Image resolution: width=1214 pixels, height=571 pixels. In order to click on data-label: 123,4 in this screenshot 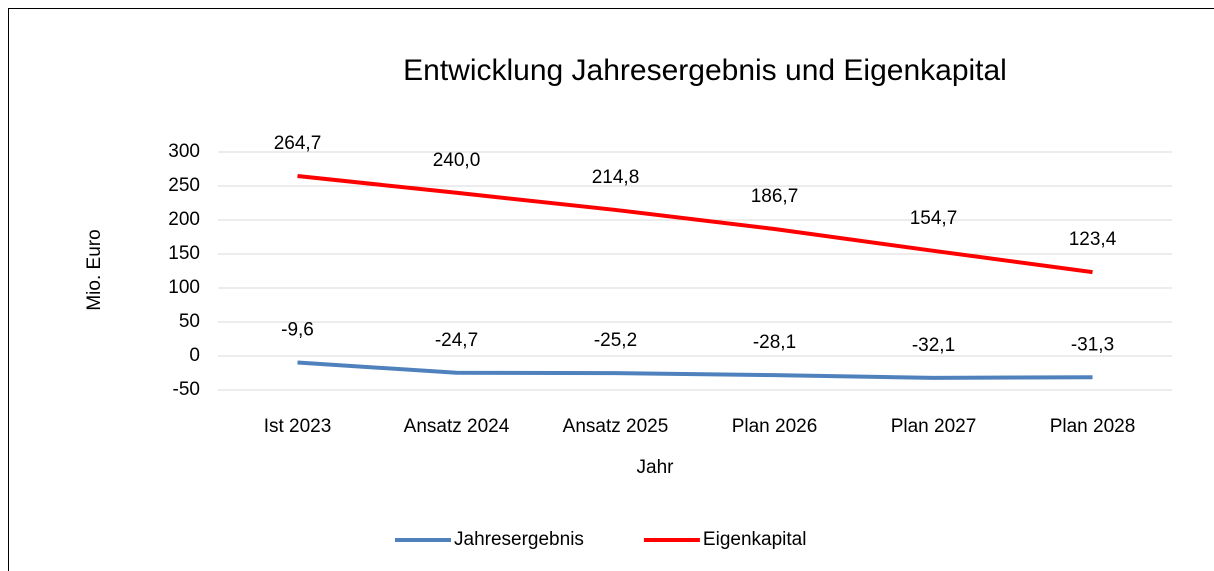, I will do `click(1093, 239)`.